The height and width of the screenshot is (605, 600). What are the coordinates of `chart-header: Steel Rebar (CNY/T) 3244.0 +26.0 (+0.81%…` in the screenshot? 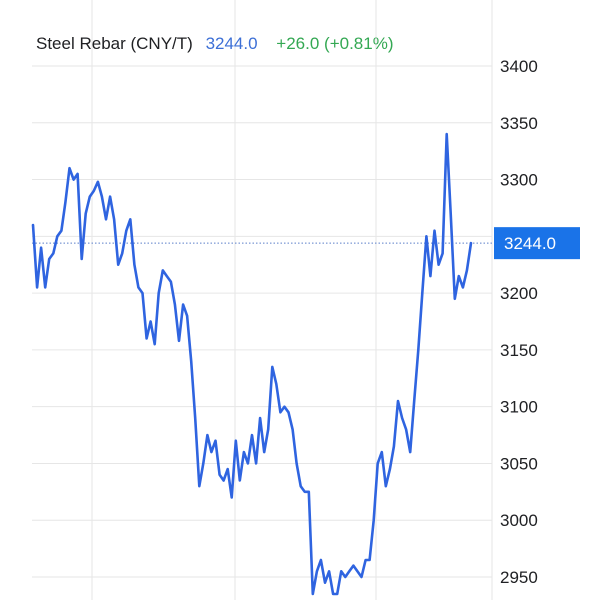 It's located at (215, 44).